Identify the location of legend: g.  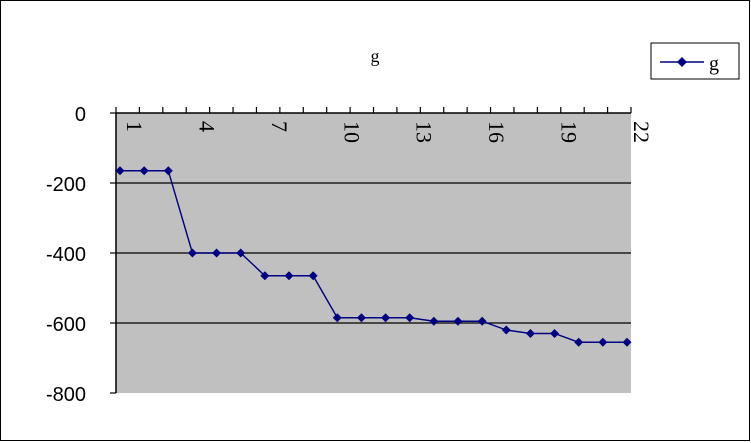
(695, 61).